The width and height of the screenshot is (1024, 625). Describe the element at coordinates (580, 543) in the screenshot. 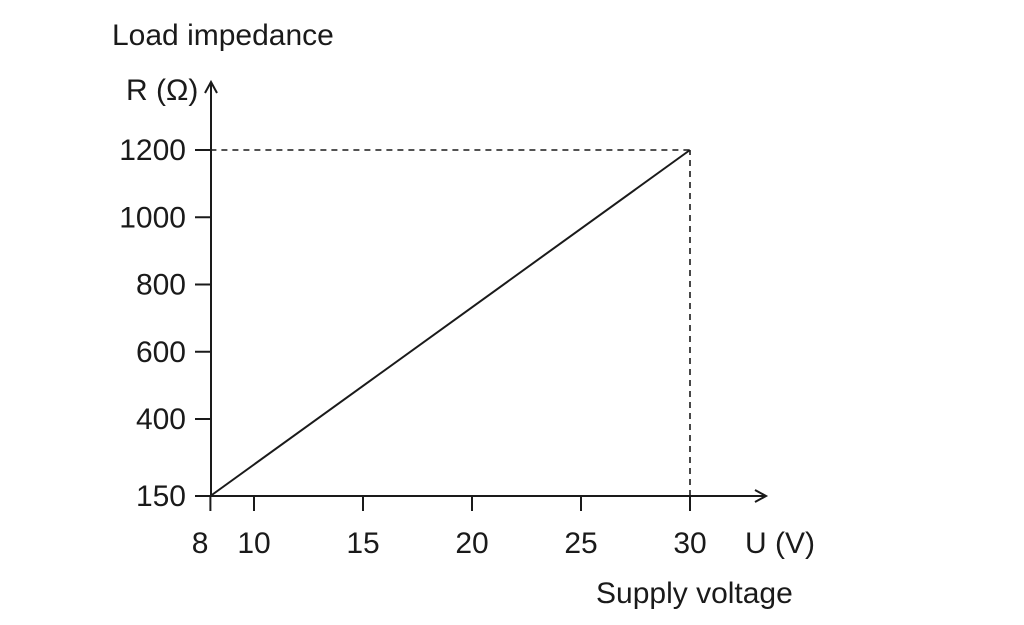

I see `x-tick-label: 25` at that location.